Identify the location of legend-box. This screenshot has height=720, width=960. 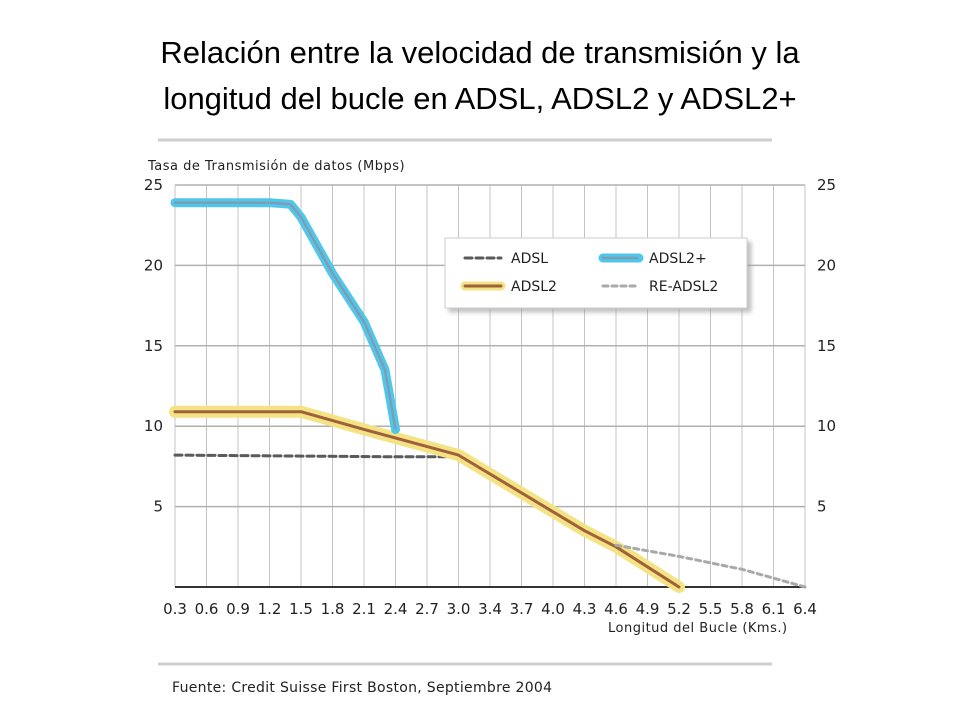
(596, 273).